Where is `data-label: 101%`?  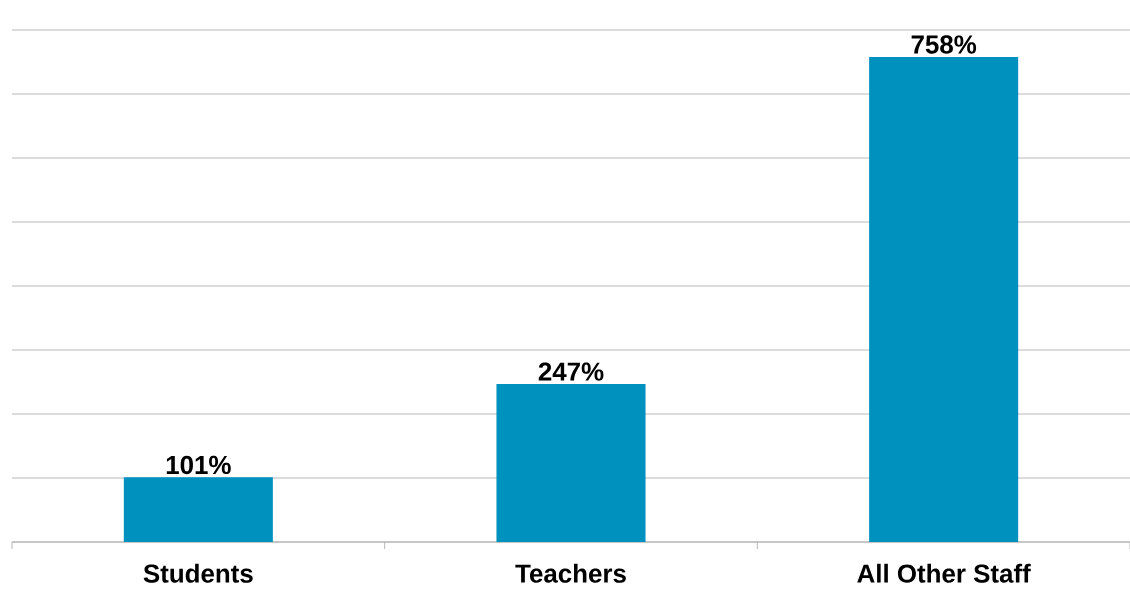
data-label: 101% is located at coordinates (198, 465).